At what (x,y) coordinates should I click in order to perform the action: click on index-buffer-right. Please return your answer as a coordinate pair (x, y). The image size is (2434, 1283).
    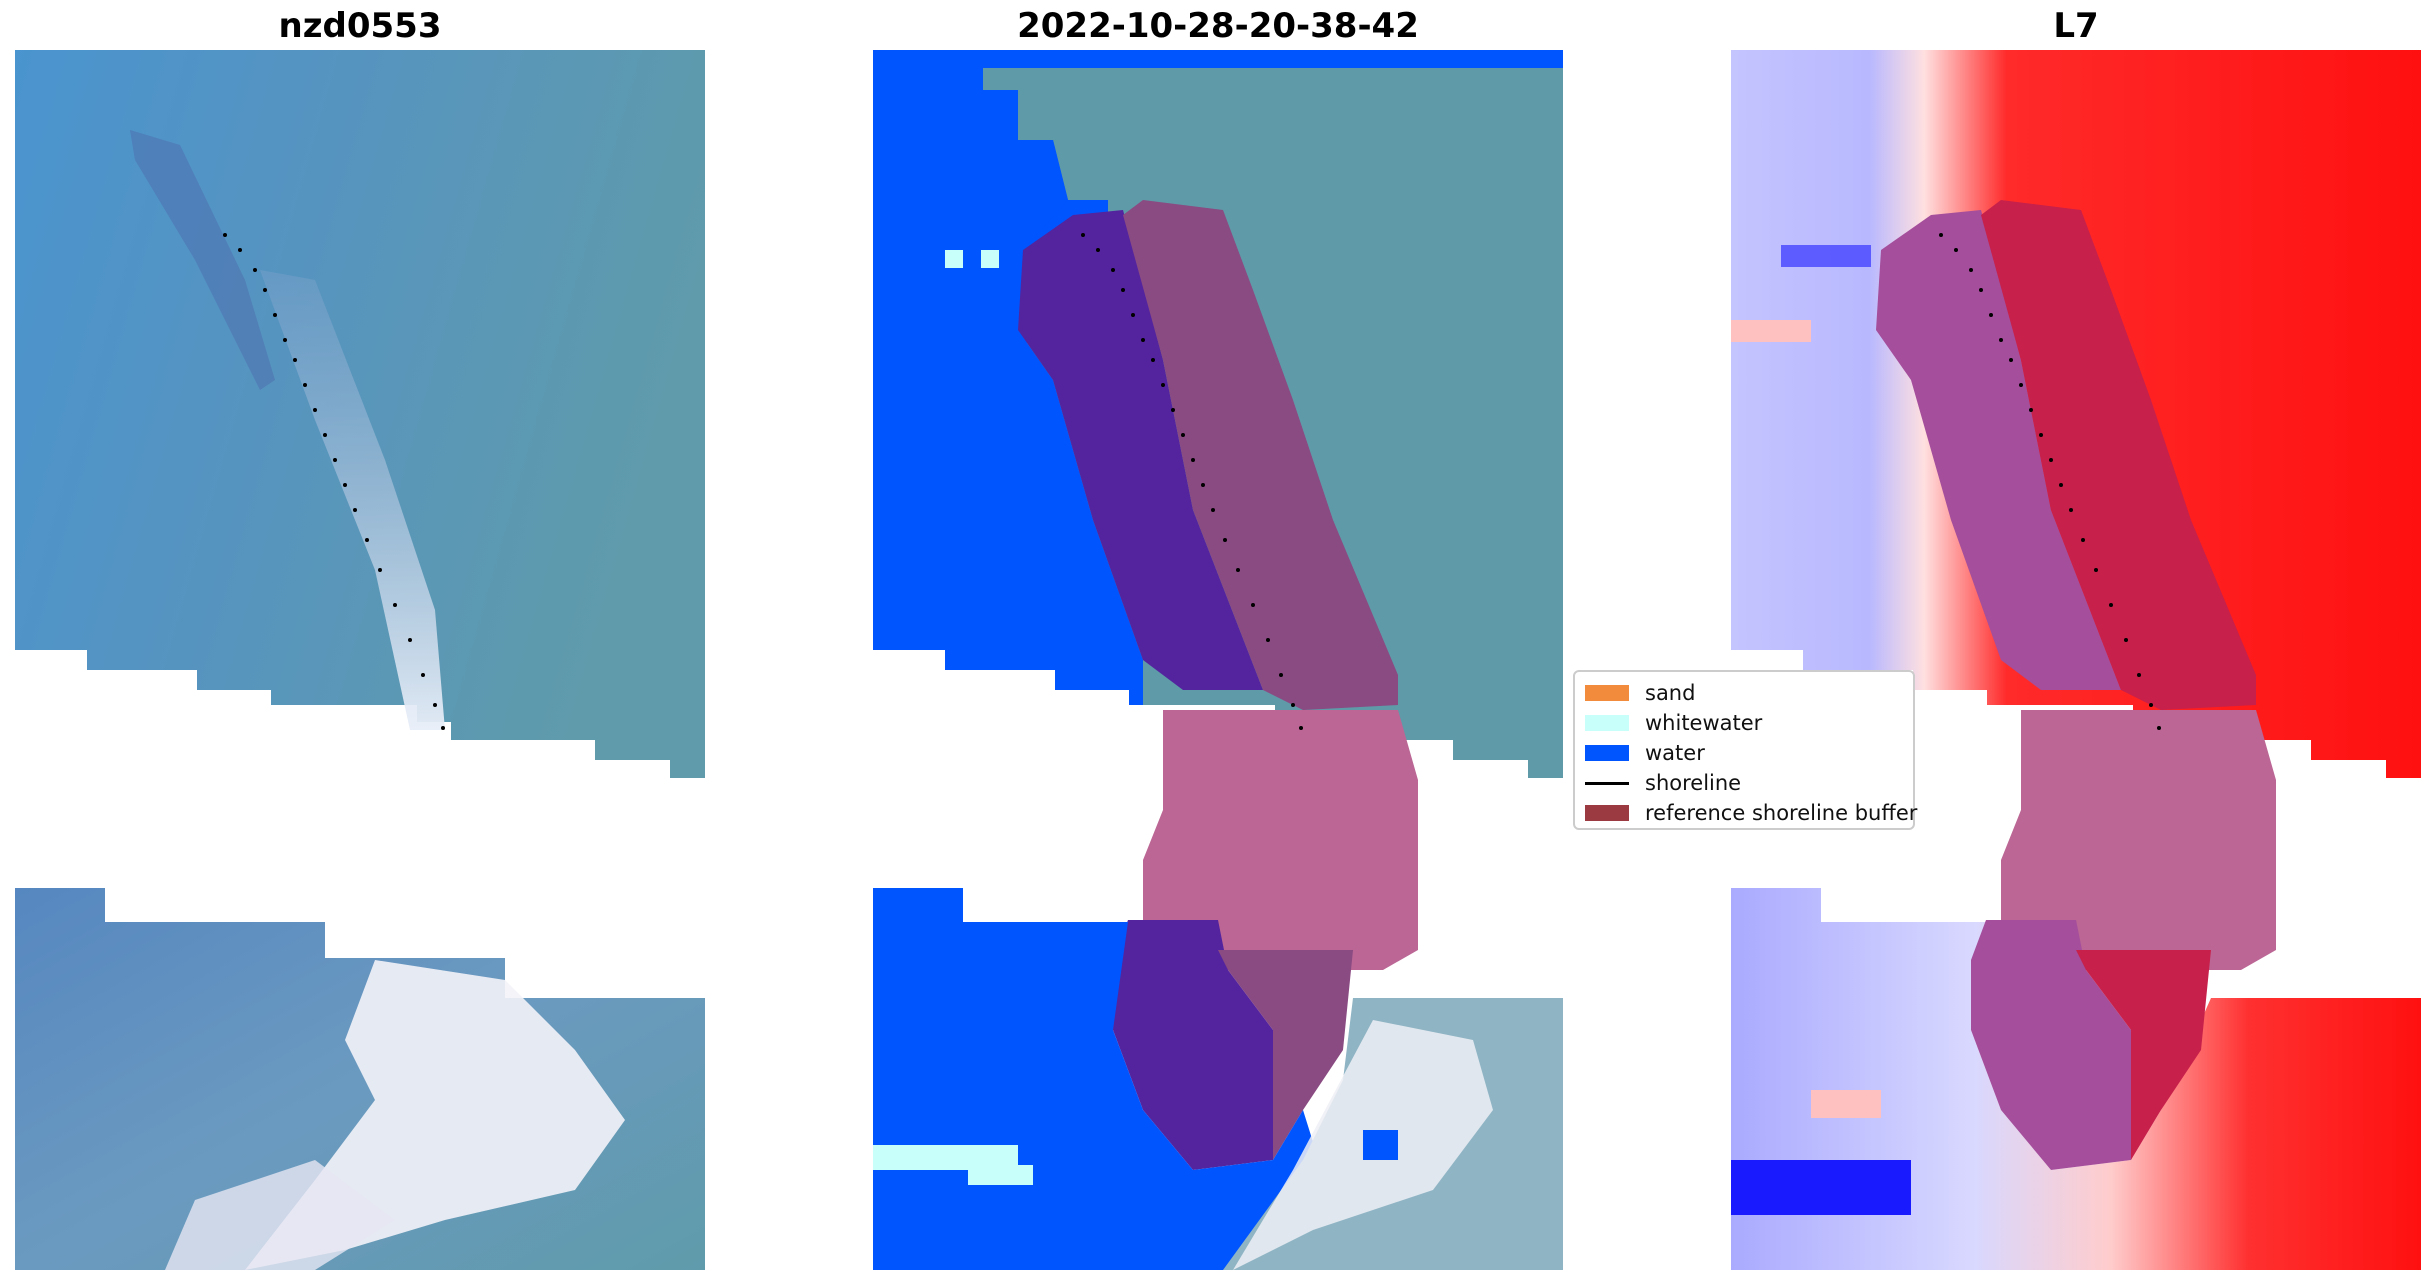
    Looking at the image, I should click on (2118, 455).